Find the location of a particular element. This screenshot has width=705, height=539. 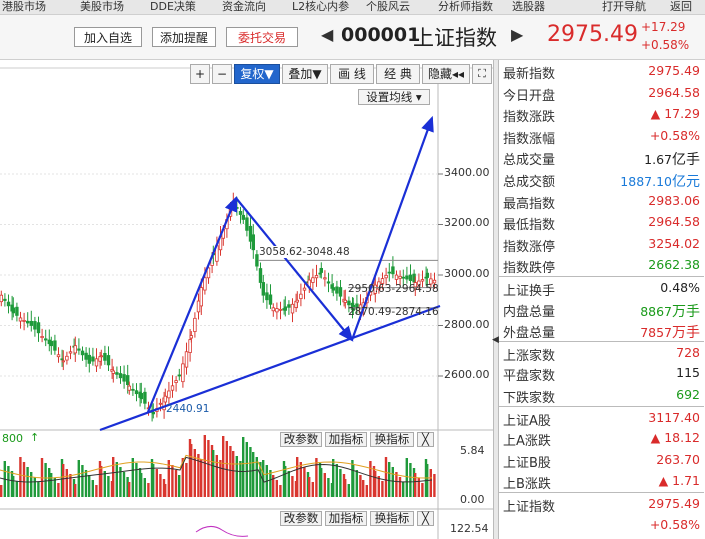

quote-number: 2975.49 is located at coordinates (674, 503).